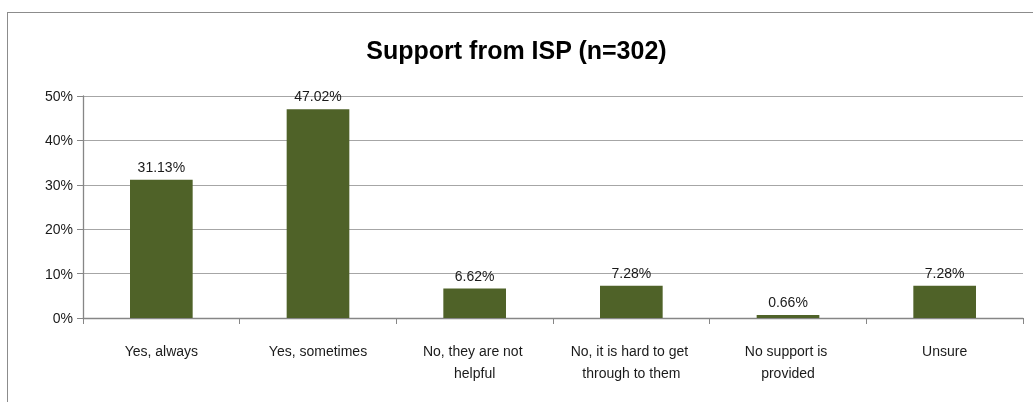 This screenshot has width=1033, height=402. I want to click on y-tick-label: 0%, so click(62, 318).